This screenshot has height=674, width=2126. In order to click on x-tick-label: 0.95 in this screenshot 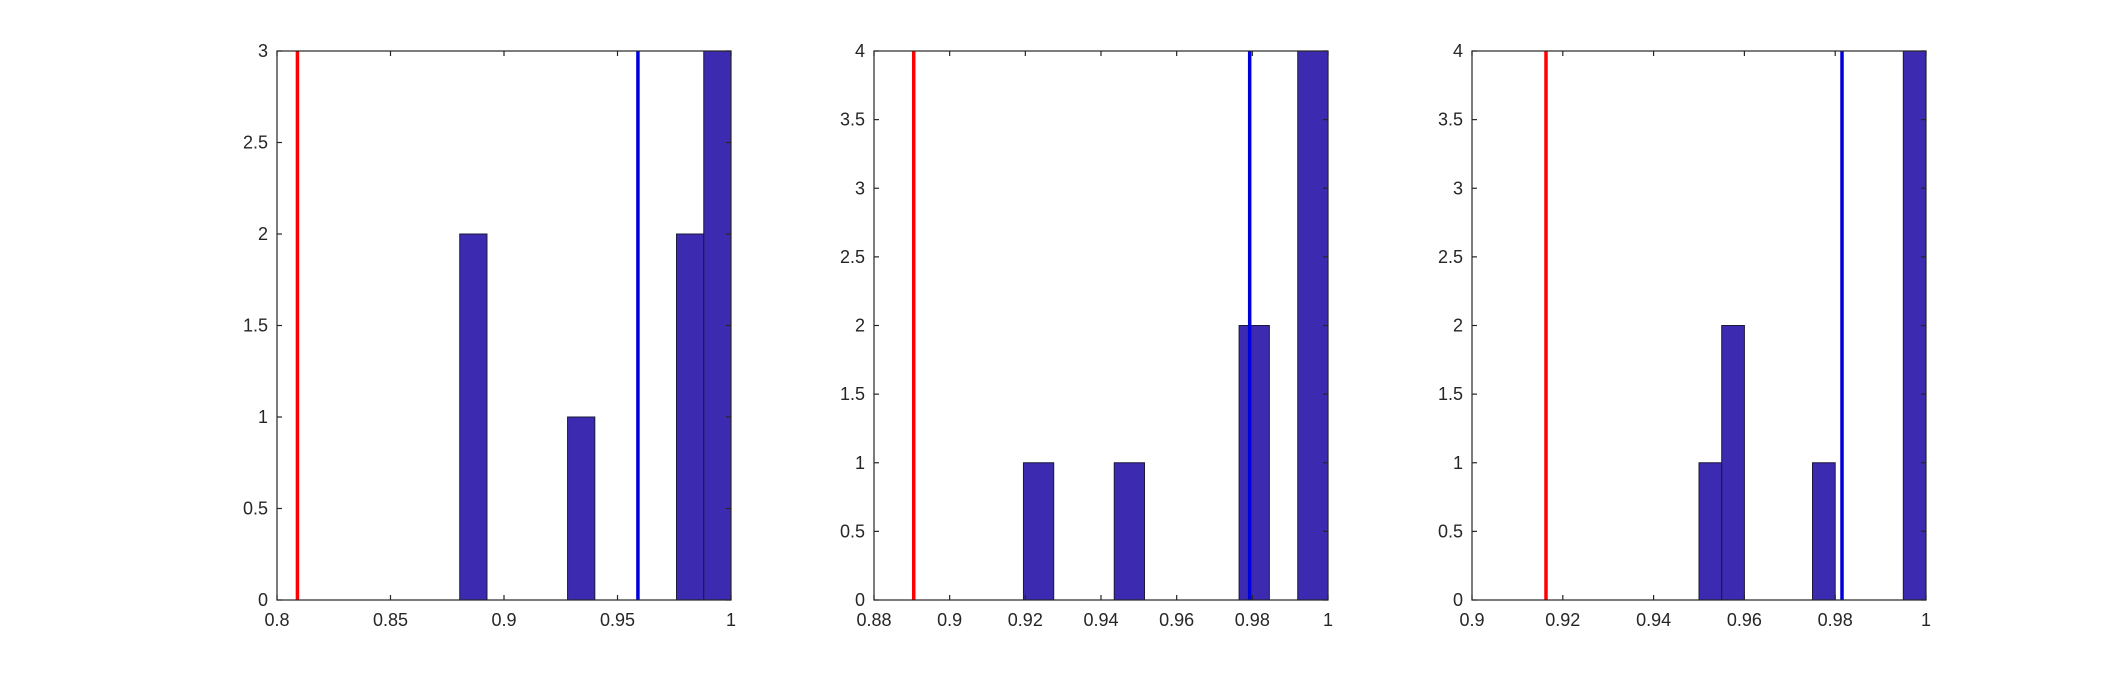, I will do `click(617, 620)`.